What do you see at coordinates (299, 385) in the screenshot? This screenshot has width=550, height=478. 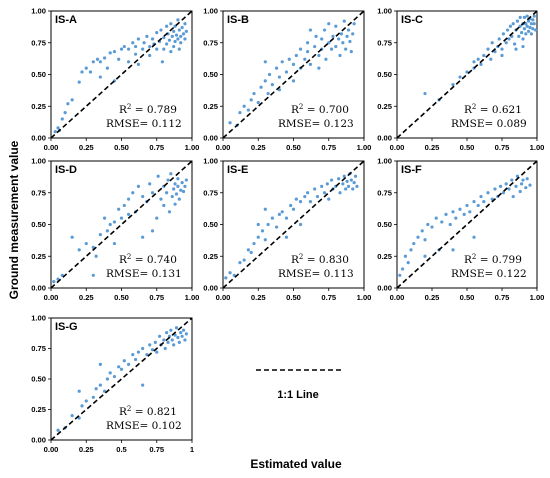 I see `legend: 1:1 Line` at bounding box center [299, 385].